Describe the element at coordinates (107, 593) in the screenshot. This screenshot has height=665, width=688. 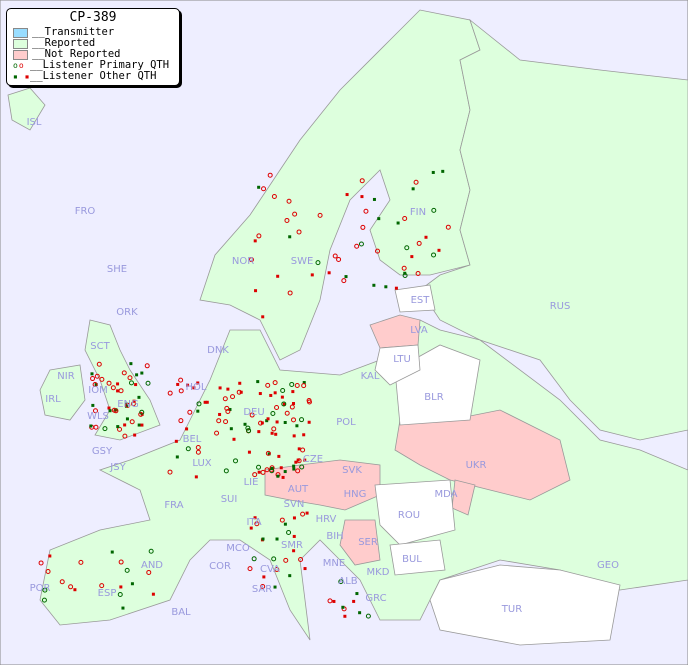
I see `country-label-esp: ESP` at that location.